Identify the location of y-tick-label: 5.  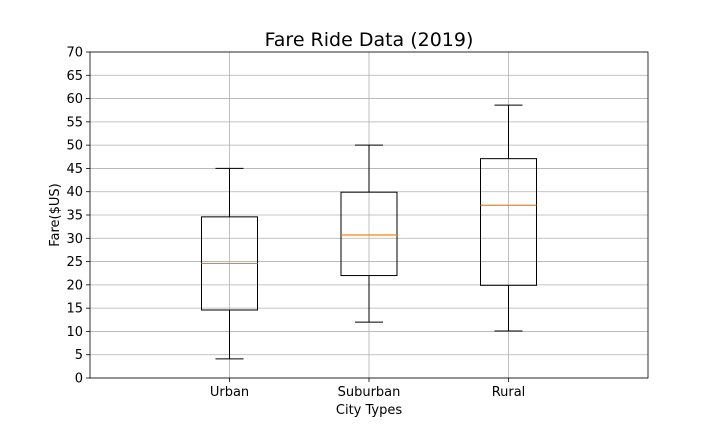
(79, 355).